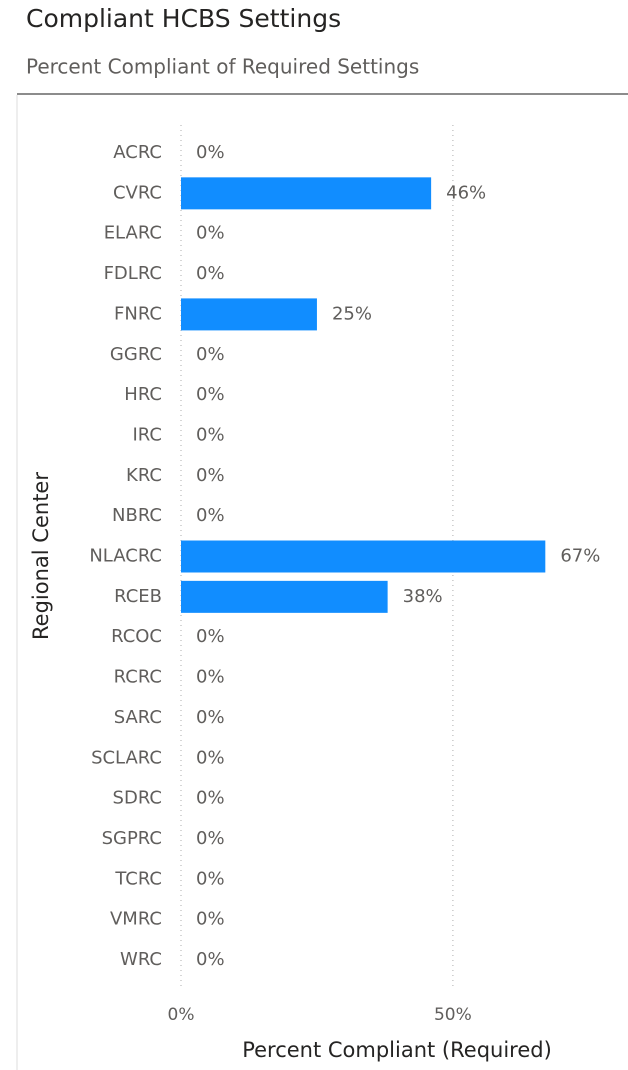 Image resolution: width=628 pixels, height=1070 pixels. I want to click on y-tick-label: SGPRC, so click(132, 838).